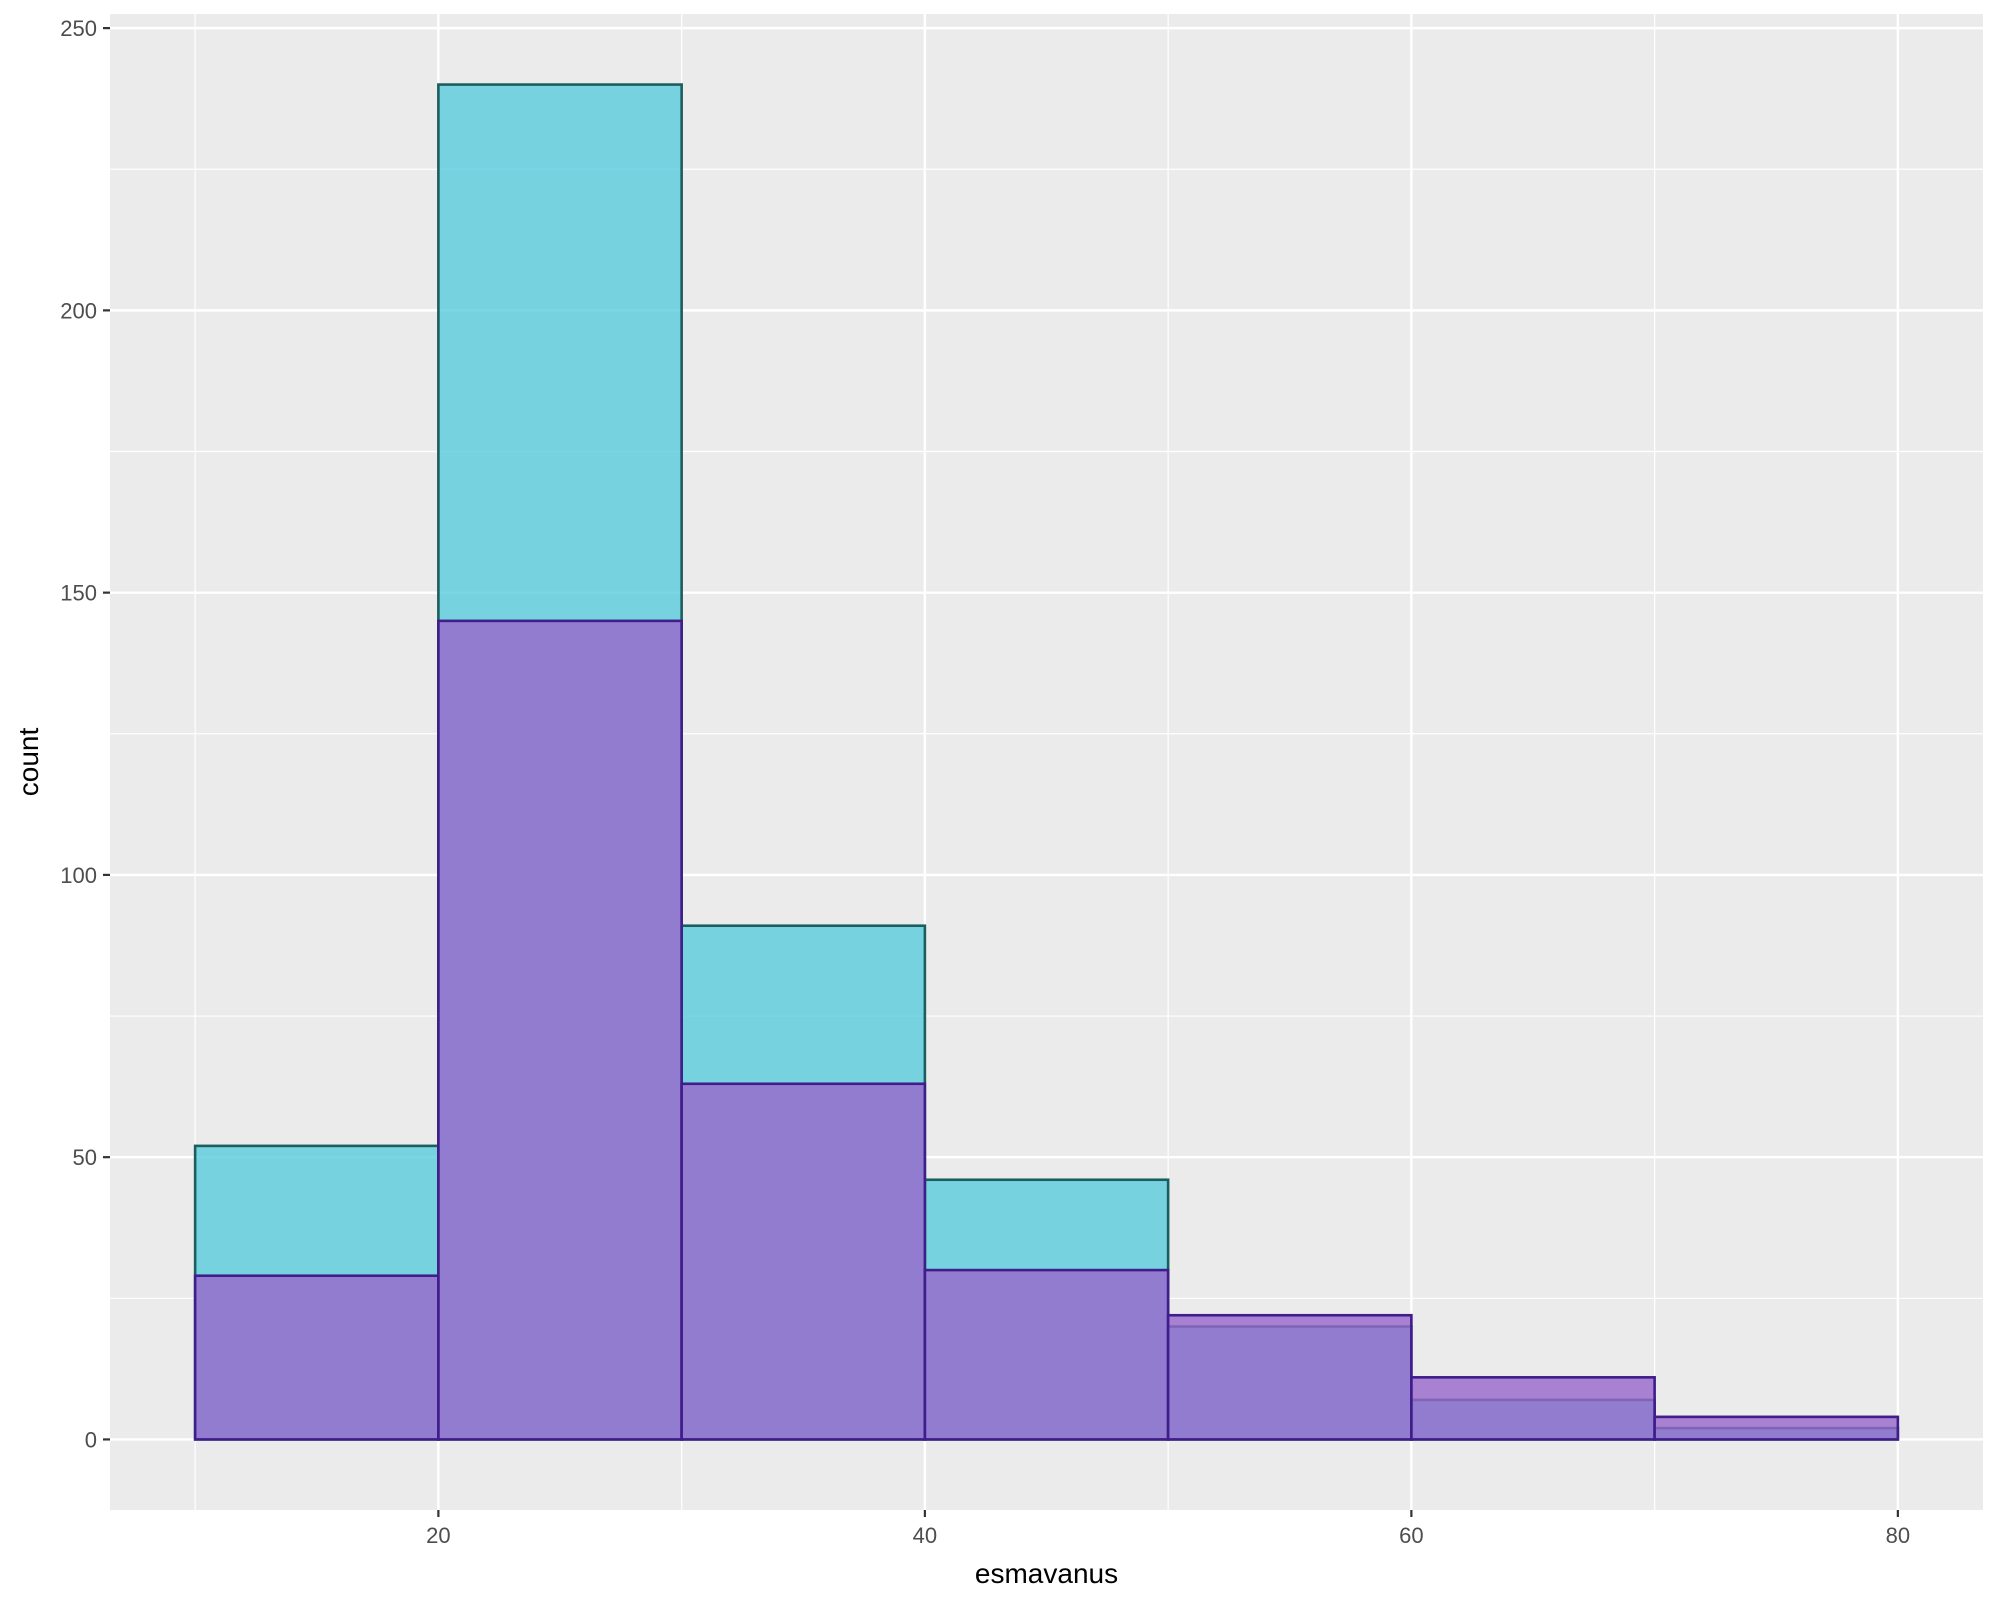 Image resolution: width=1999 pixels, height=1600 pixels. What do you see at coordinates (925, 1535) in the screenshot?
I see `x-tick-label: 40` at bounding box center [925, 1535].